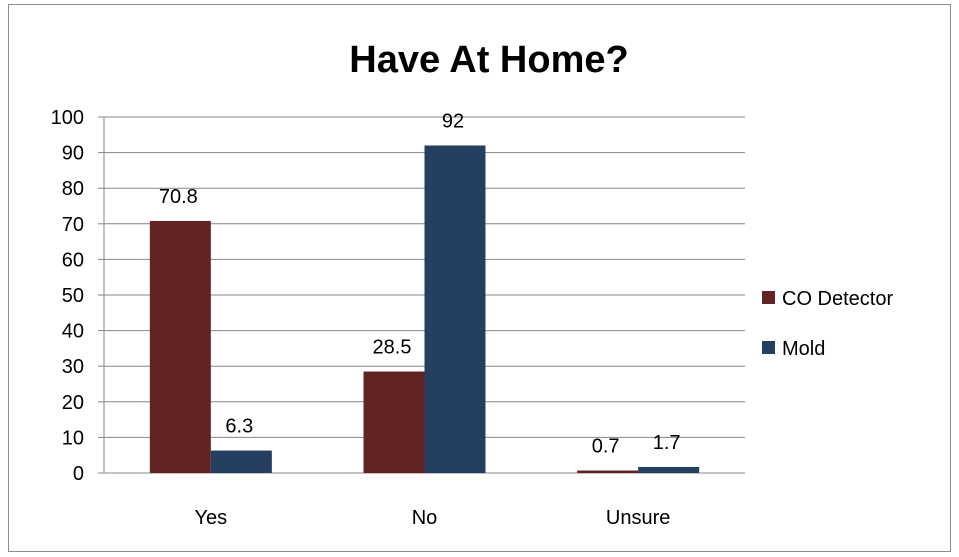 This screenshot has height=557, width=959. I want to click on bar-mold-unsure, so click(669, 469).